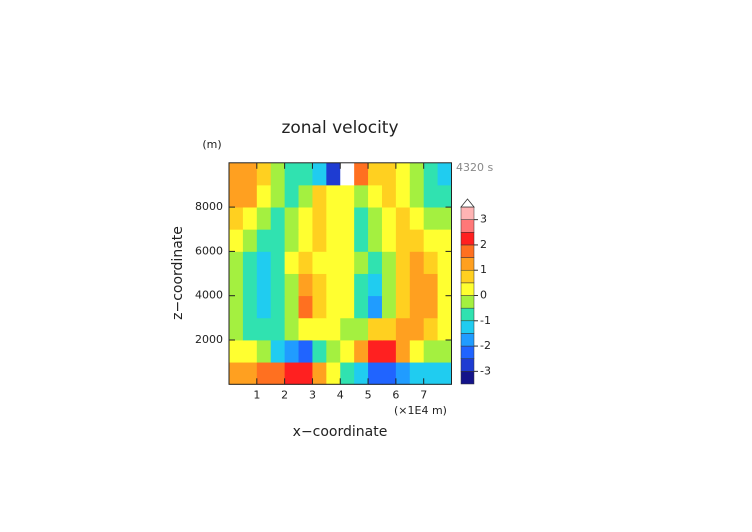 This screenshot has width=752, height=532. I want to click on chart-title: zonal velocity, so click(339, 128).